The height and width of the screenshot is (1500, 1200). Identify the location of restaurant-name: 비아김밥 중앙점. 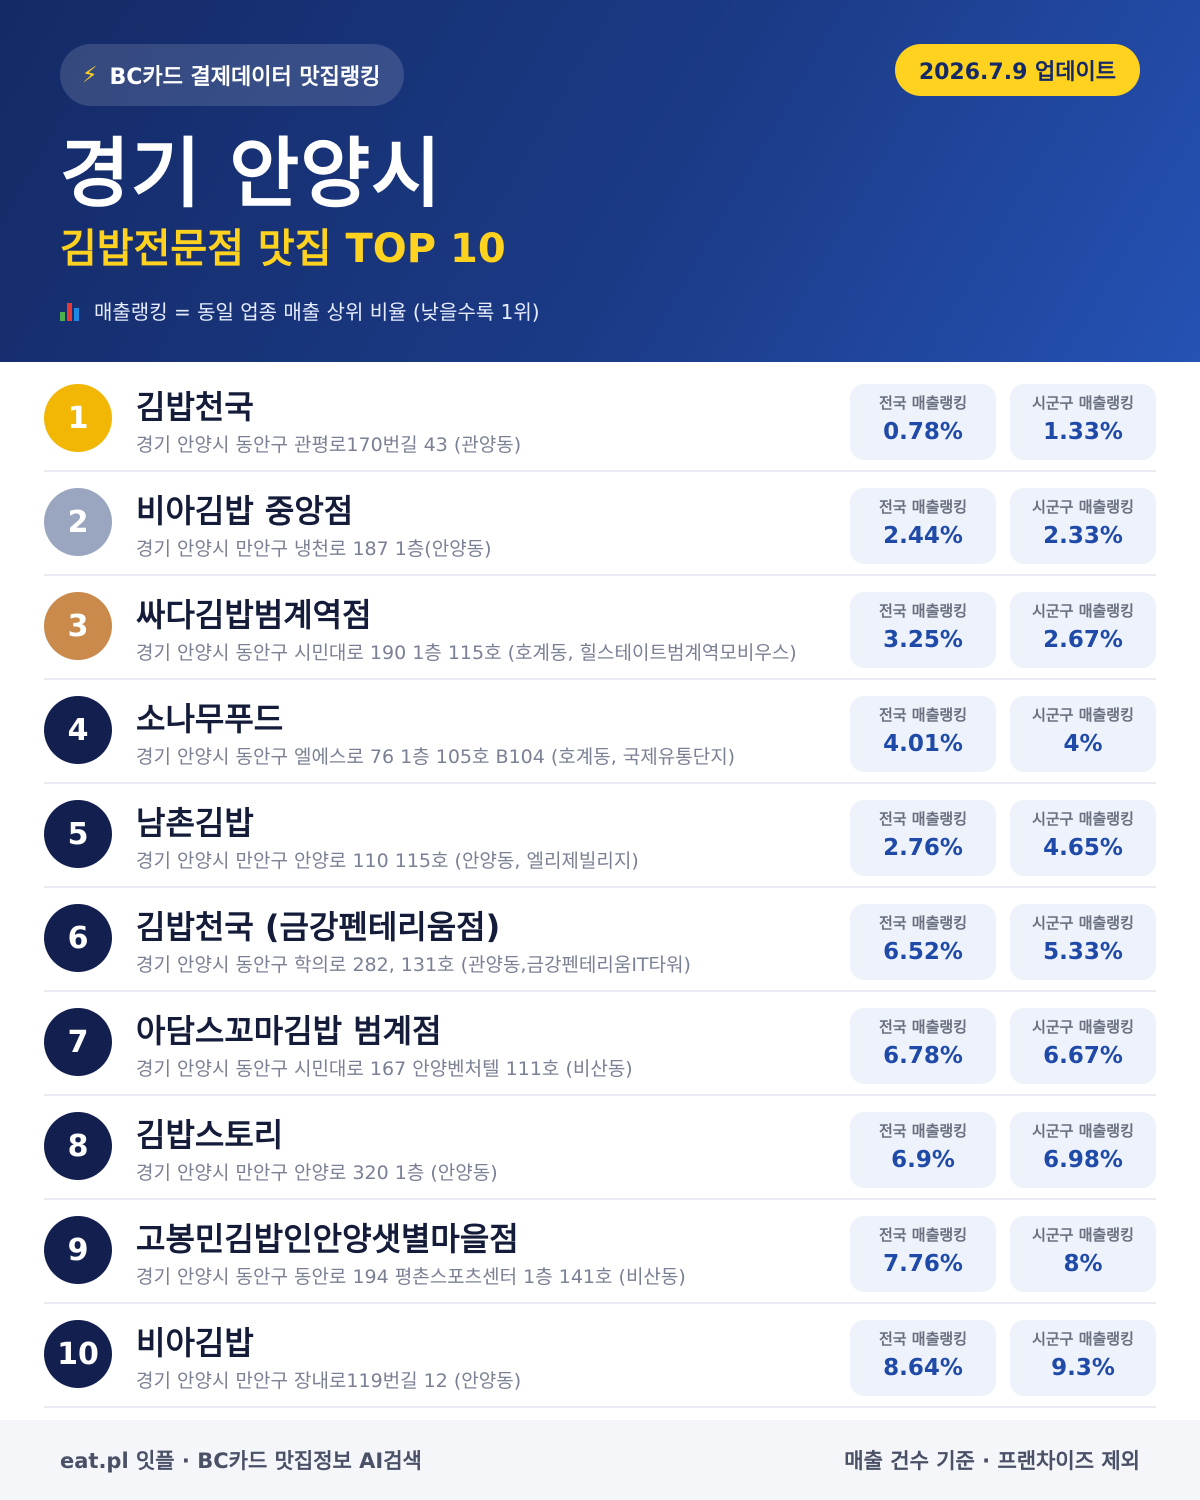
(245, 511).